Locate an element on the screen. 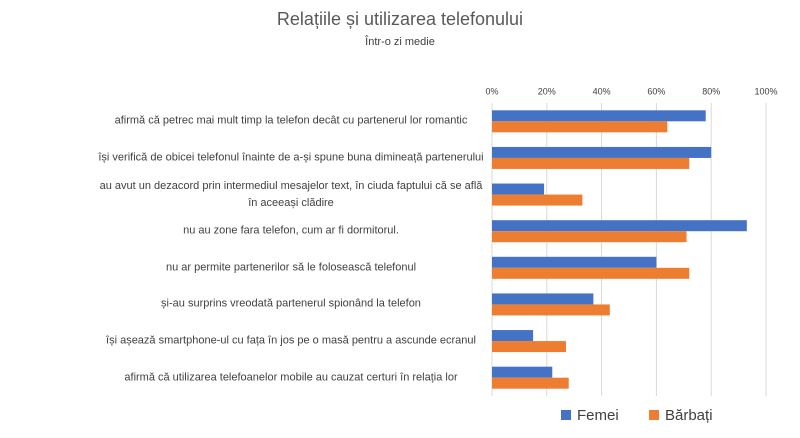 The width and height of the screenshot is (800, 438). chart-subtitle: Într-o zi medie is located at coordinates (399, 41).